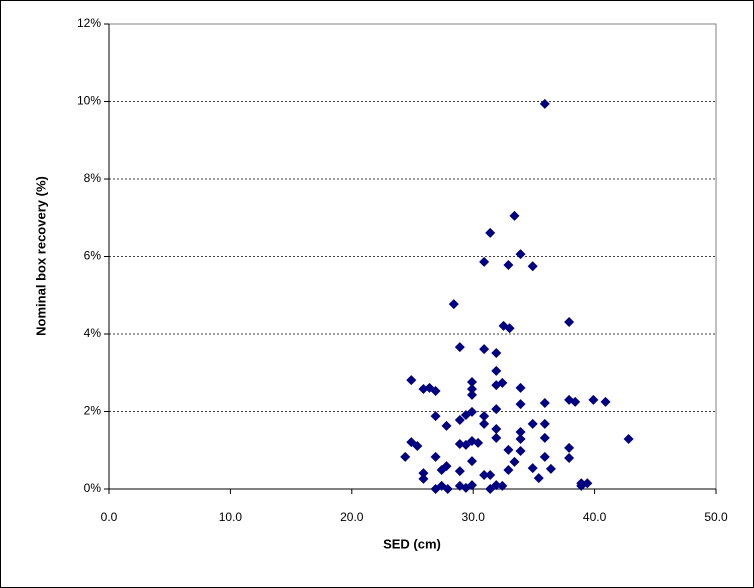 The height and width of the screenshot is (588, 754). What do you see at coordinates (89, 23) in the screenshot?
I see `y-tick-label: 12%` at bounding box center [89, 23].